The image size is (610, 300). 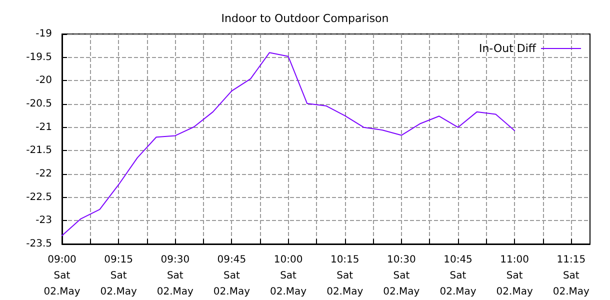 What do you see at coordinates (231, 276) in the screenshot?
I see `x-tick-label: 09:45 Sat 02.May` at bounding box center [231, 276].